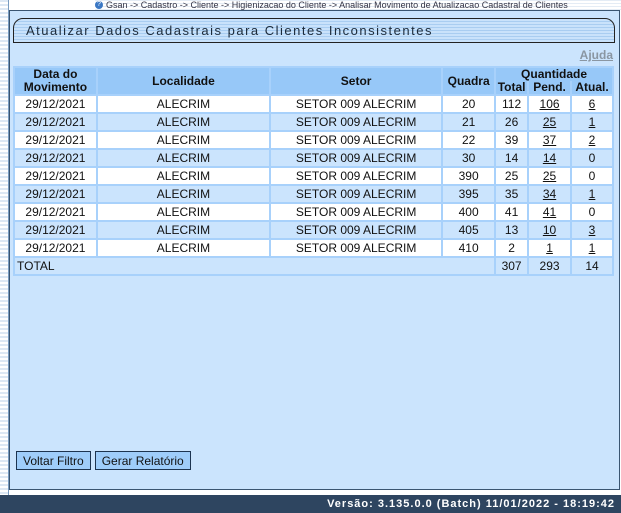 This screenshot has width=621, height=513. I want to click on pend-link: 106, so click(549, 104).